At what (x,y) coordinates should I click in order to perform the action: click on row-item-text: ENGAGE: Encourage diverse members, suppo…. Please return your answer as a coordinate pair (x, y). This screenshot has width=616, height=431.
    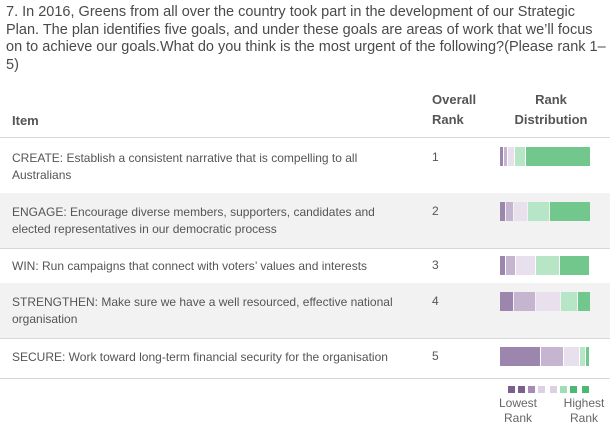
    Looking at the image, I should click on (193, 220).